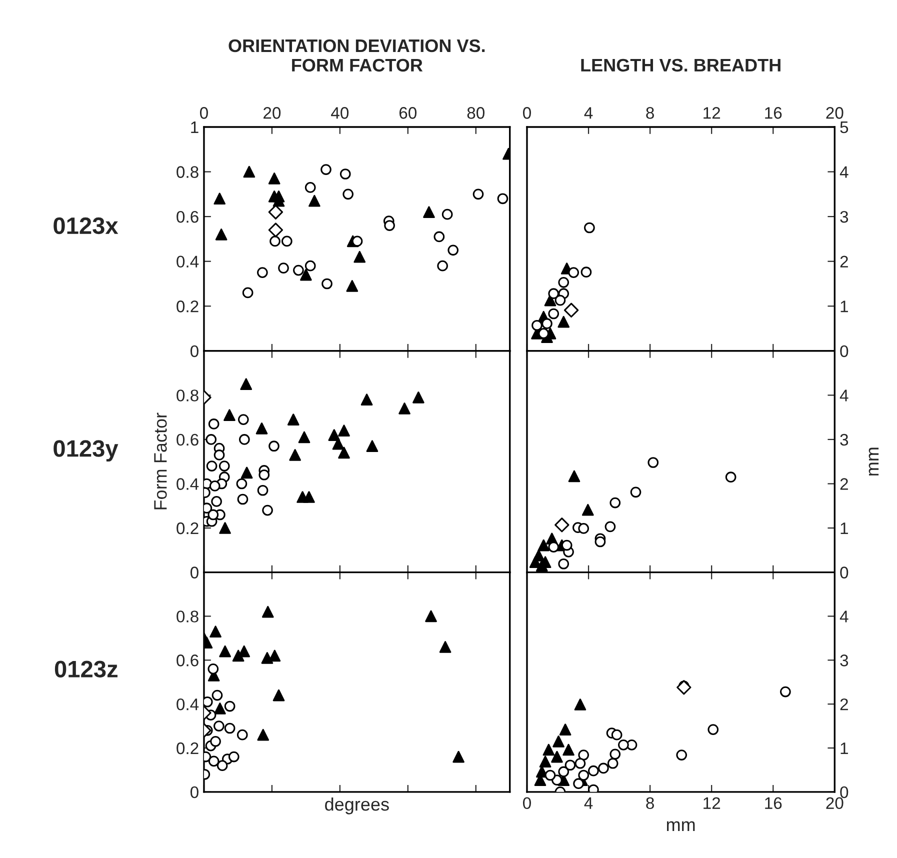 Image resolution: width=897 pixels, height=858 pixels. I want to click on y-axis-title: mm, so click(873, 462).